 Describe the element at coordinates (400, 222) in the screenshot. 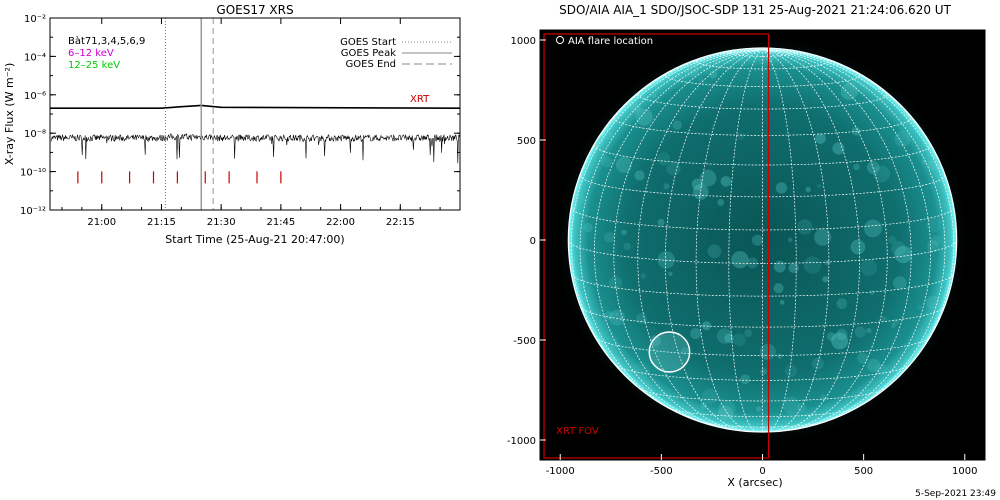

I see `goes-xtick-label: 22:15` at that location.